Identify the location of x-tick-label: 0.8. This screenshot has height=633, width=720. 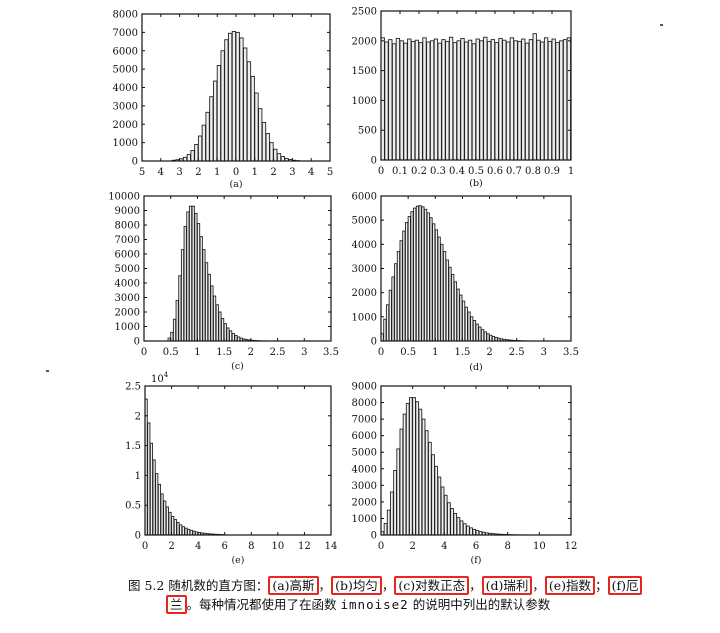
(533, 171).